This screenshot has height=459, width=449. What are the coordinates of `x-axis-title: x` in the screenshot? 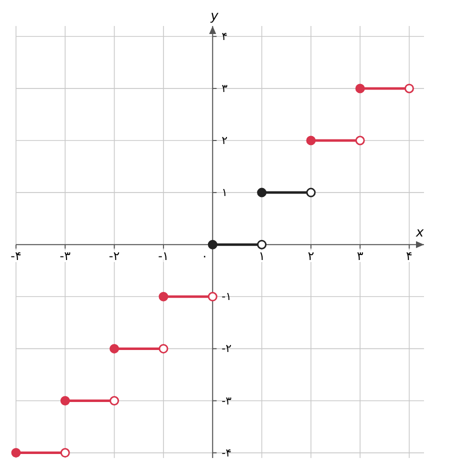 It's located at (419, 233).